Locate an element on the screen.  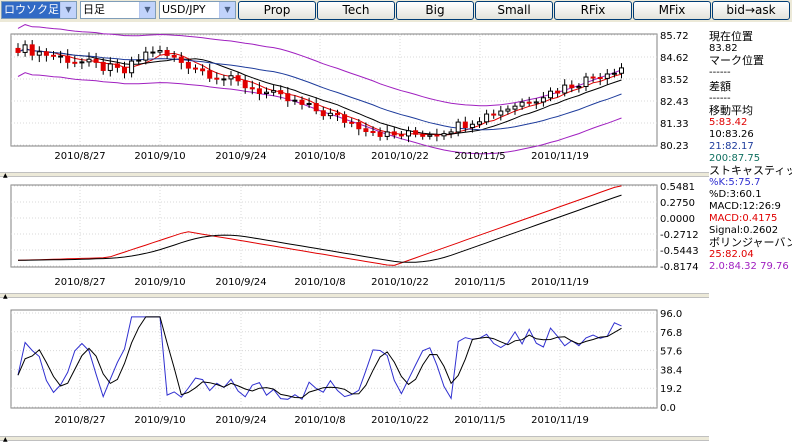
bid-ask-button: bid→ask is located at coordinates (751, 10).